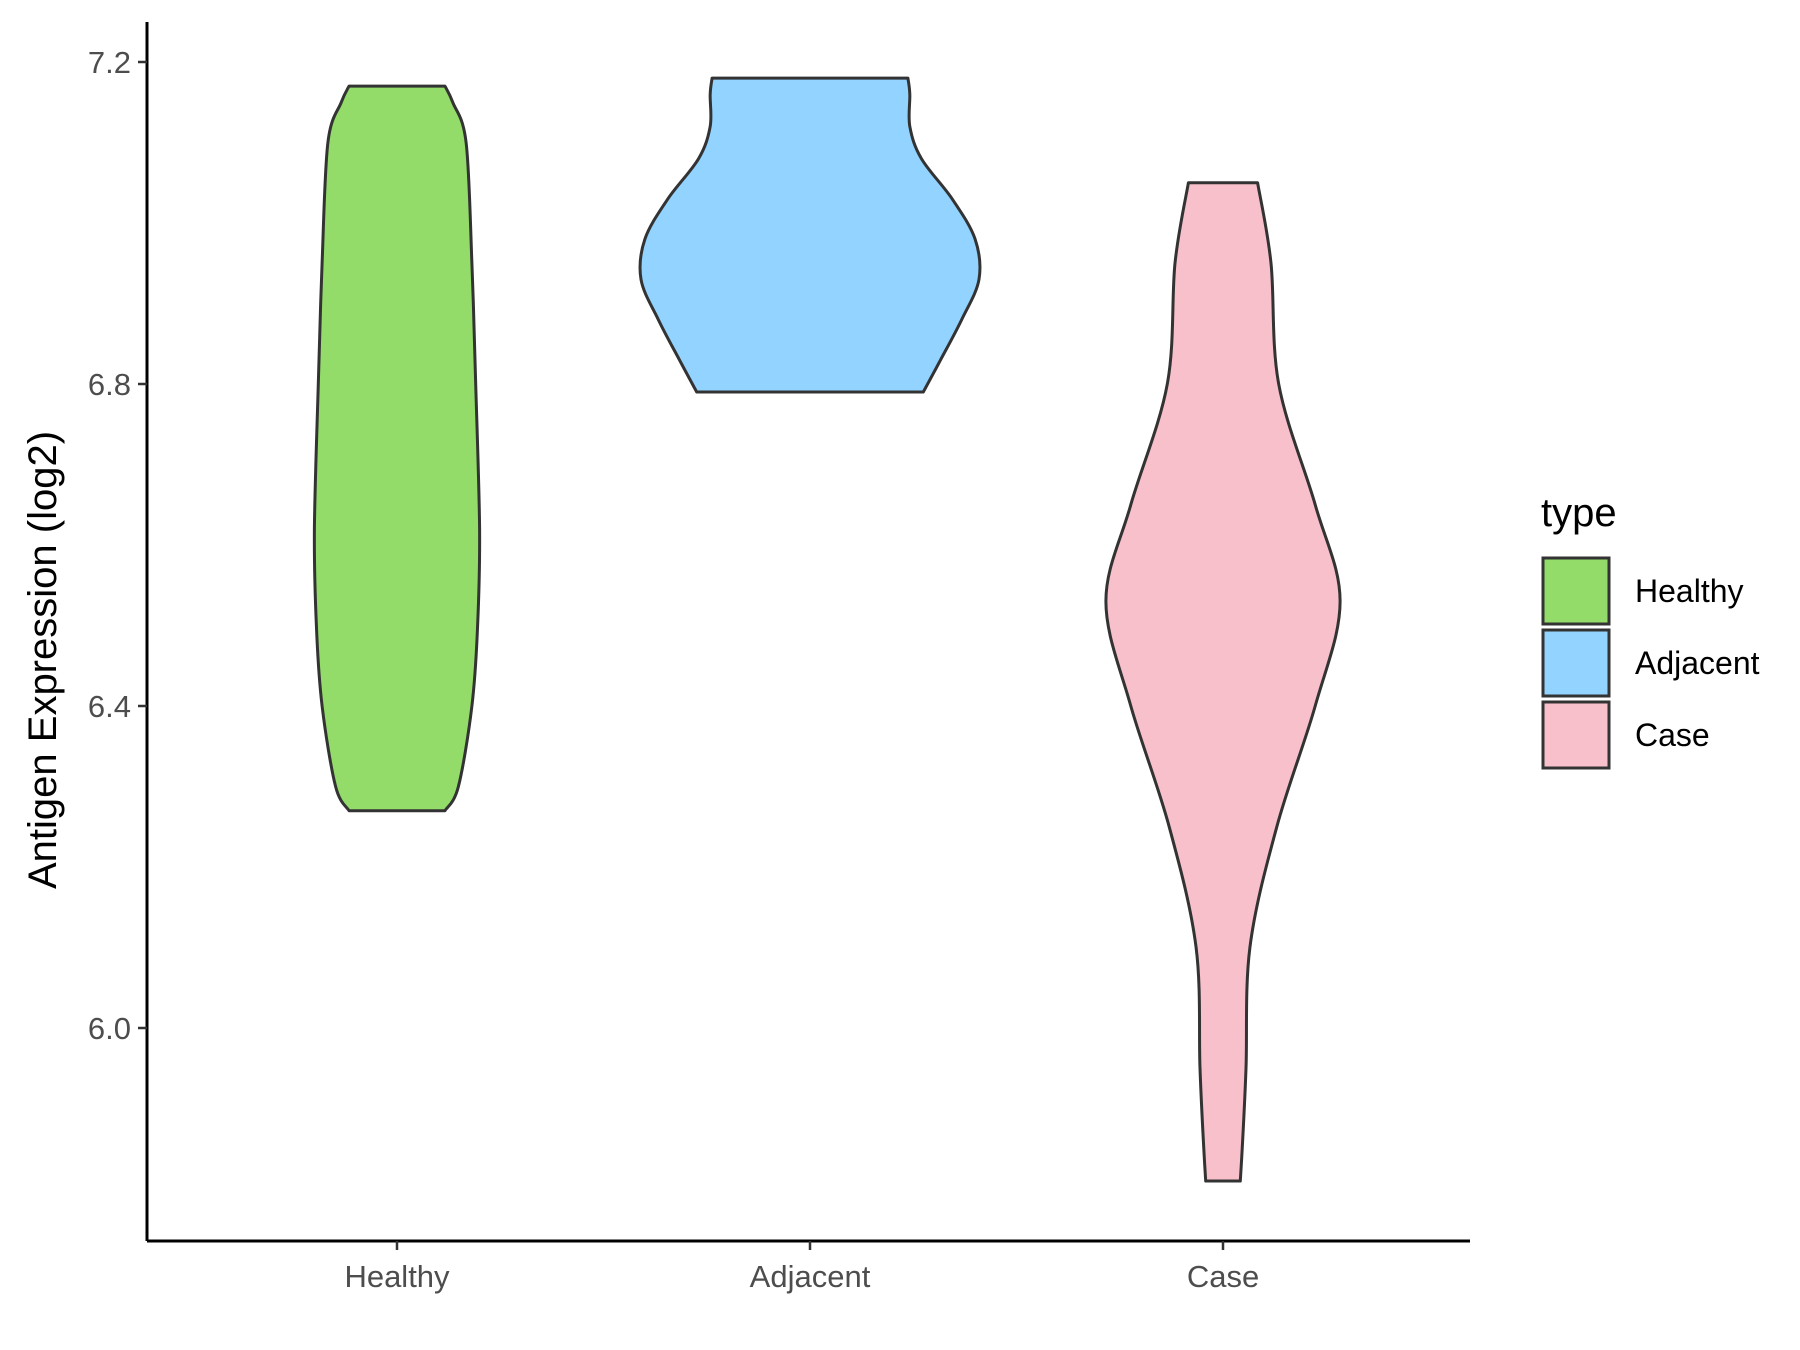 The image size is (1800, 1350). I want to click on y-tick-label: 6.4, so click(109, 706).